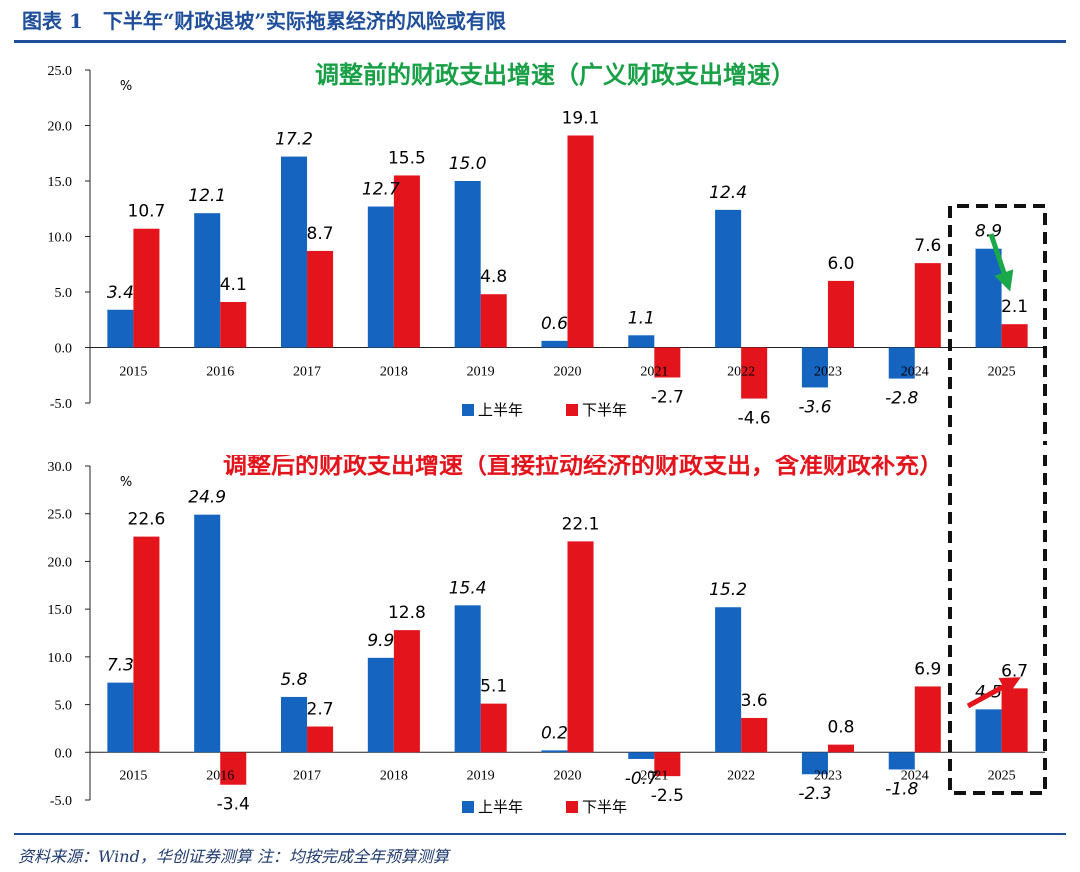  Describe the element at coordinates (120, 293) in the screenshot. I see `data-label-first-half-2015: 3.4` at that location.